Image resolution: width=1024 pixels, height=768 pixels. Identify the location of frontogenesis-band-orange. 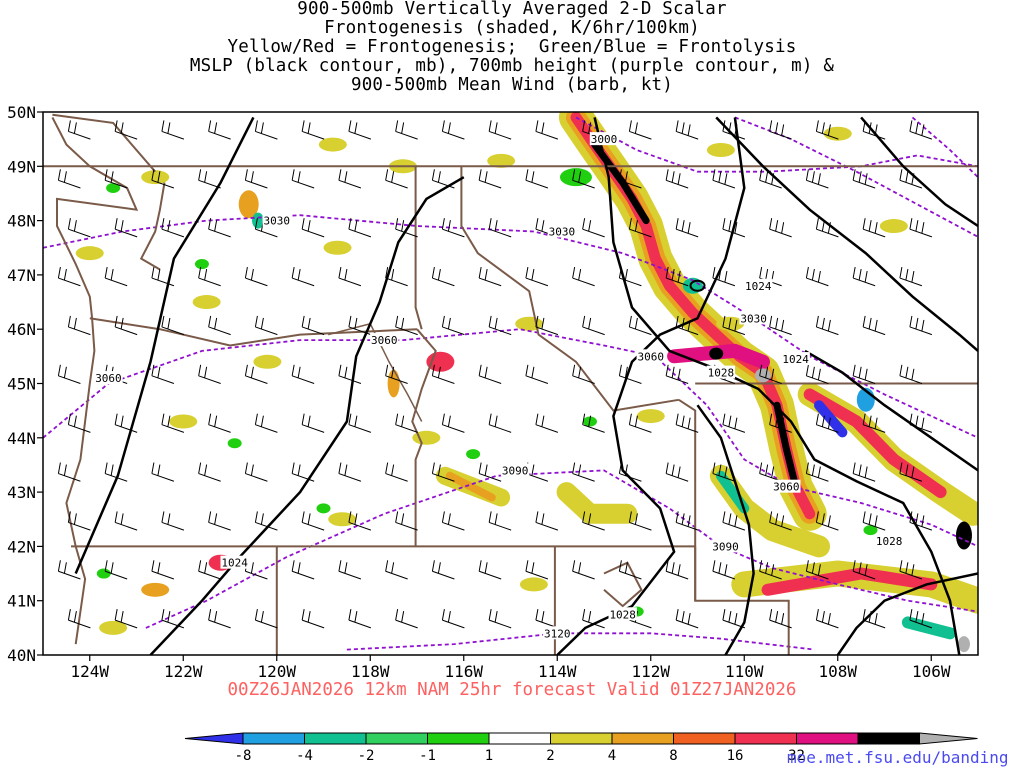
(470, 486).